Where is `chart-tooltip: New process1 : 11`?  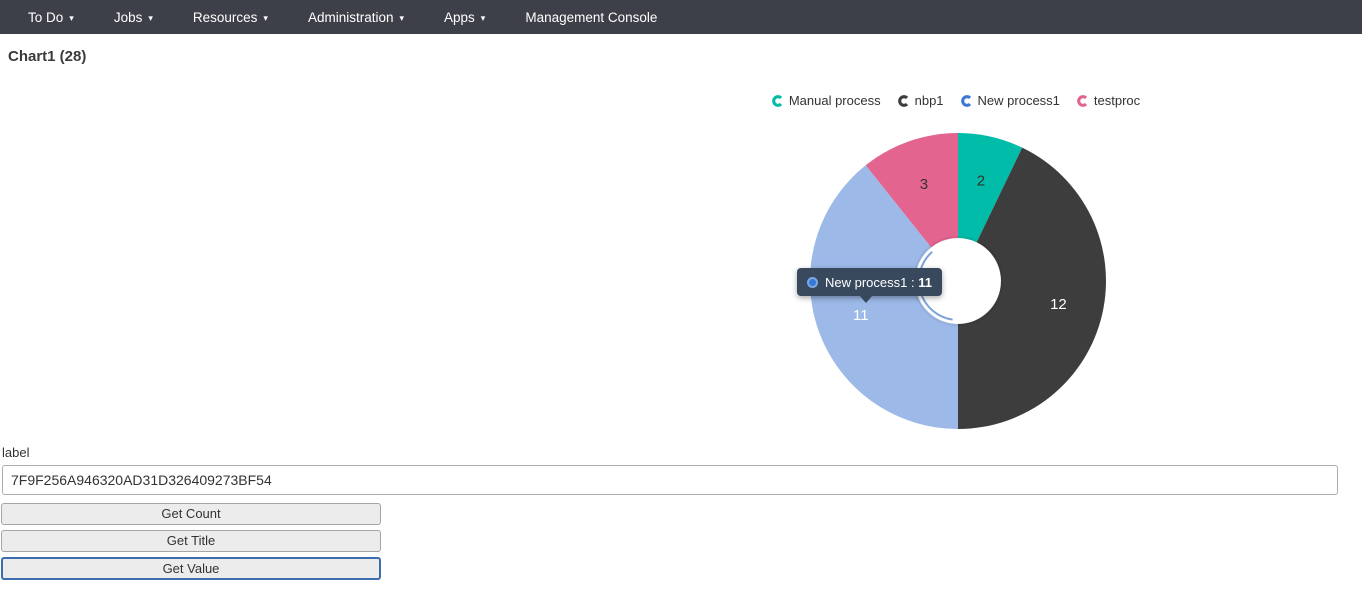
chart-tooltip: New process1 : 11 is located at coordinates (869, 285).